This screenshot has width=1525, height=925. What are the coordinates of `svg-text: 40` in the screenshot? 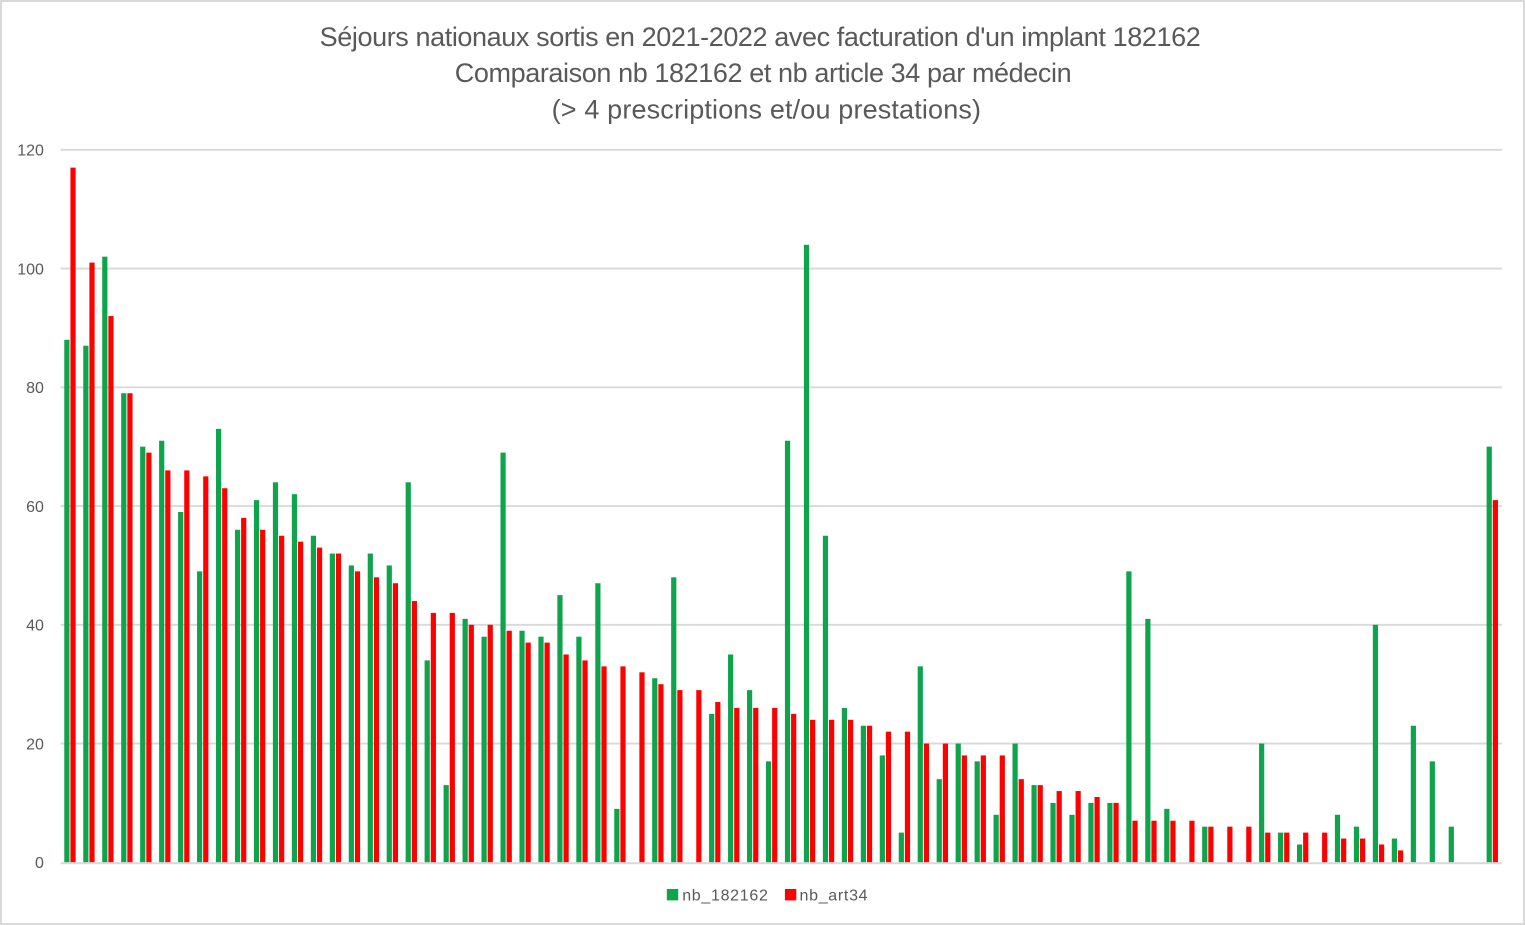 It's located at (35, 626).